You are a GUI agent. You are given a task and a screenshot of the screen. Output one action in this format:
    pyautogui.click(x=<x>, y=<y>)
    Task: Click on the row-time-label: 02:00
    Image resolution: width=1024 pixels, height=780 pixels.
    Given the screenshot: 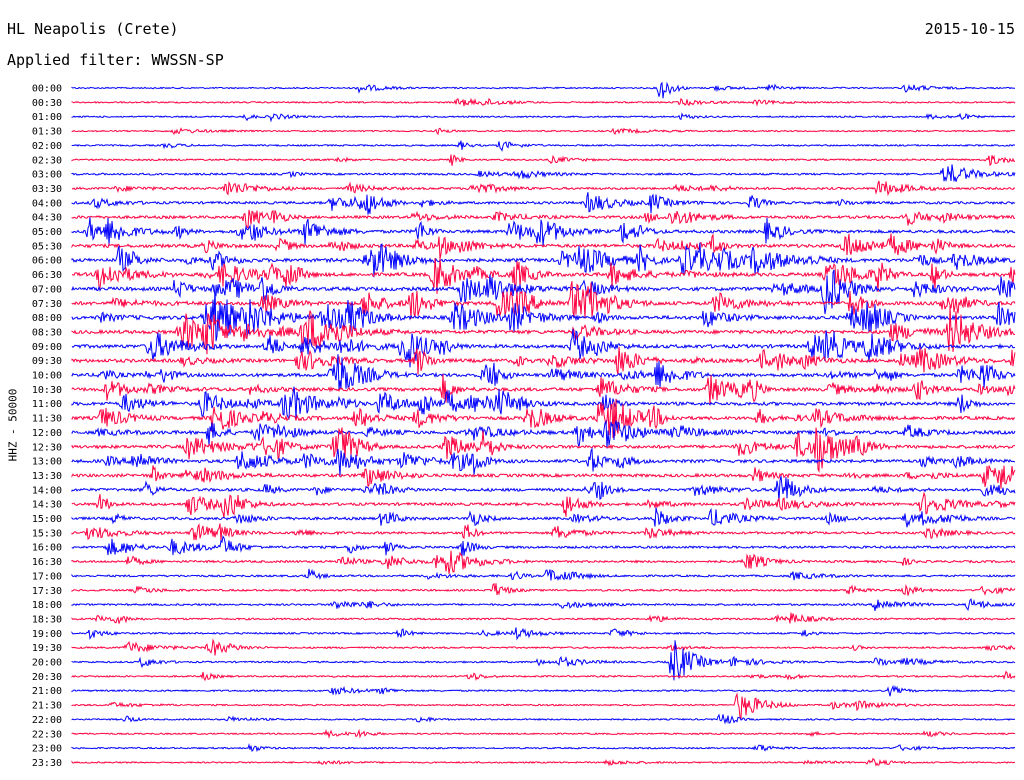 What is the action you would take?
    pyautogui.click(x=47, y=146)
    